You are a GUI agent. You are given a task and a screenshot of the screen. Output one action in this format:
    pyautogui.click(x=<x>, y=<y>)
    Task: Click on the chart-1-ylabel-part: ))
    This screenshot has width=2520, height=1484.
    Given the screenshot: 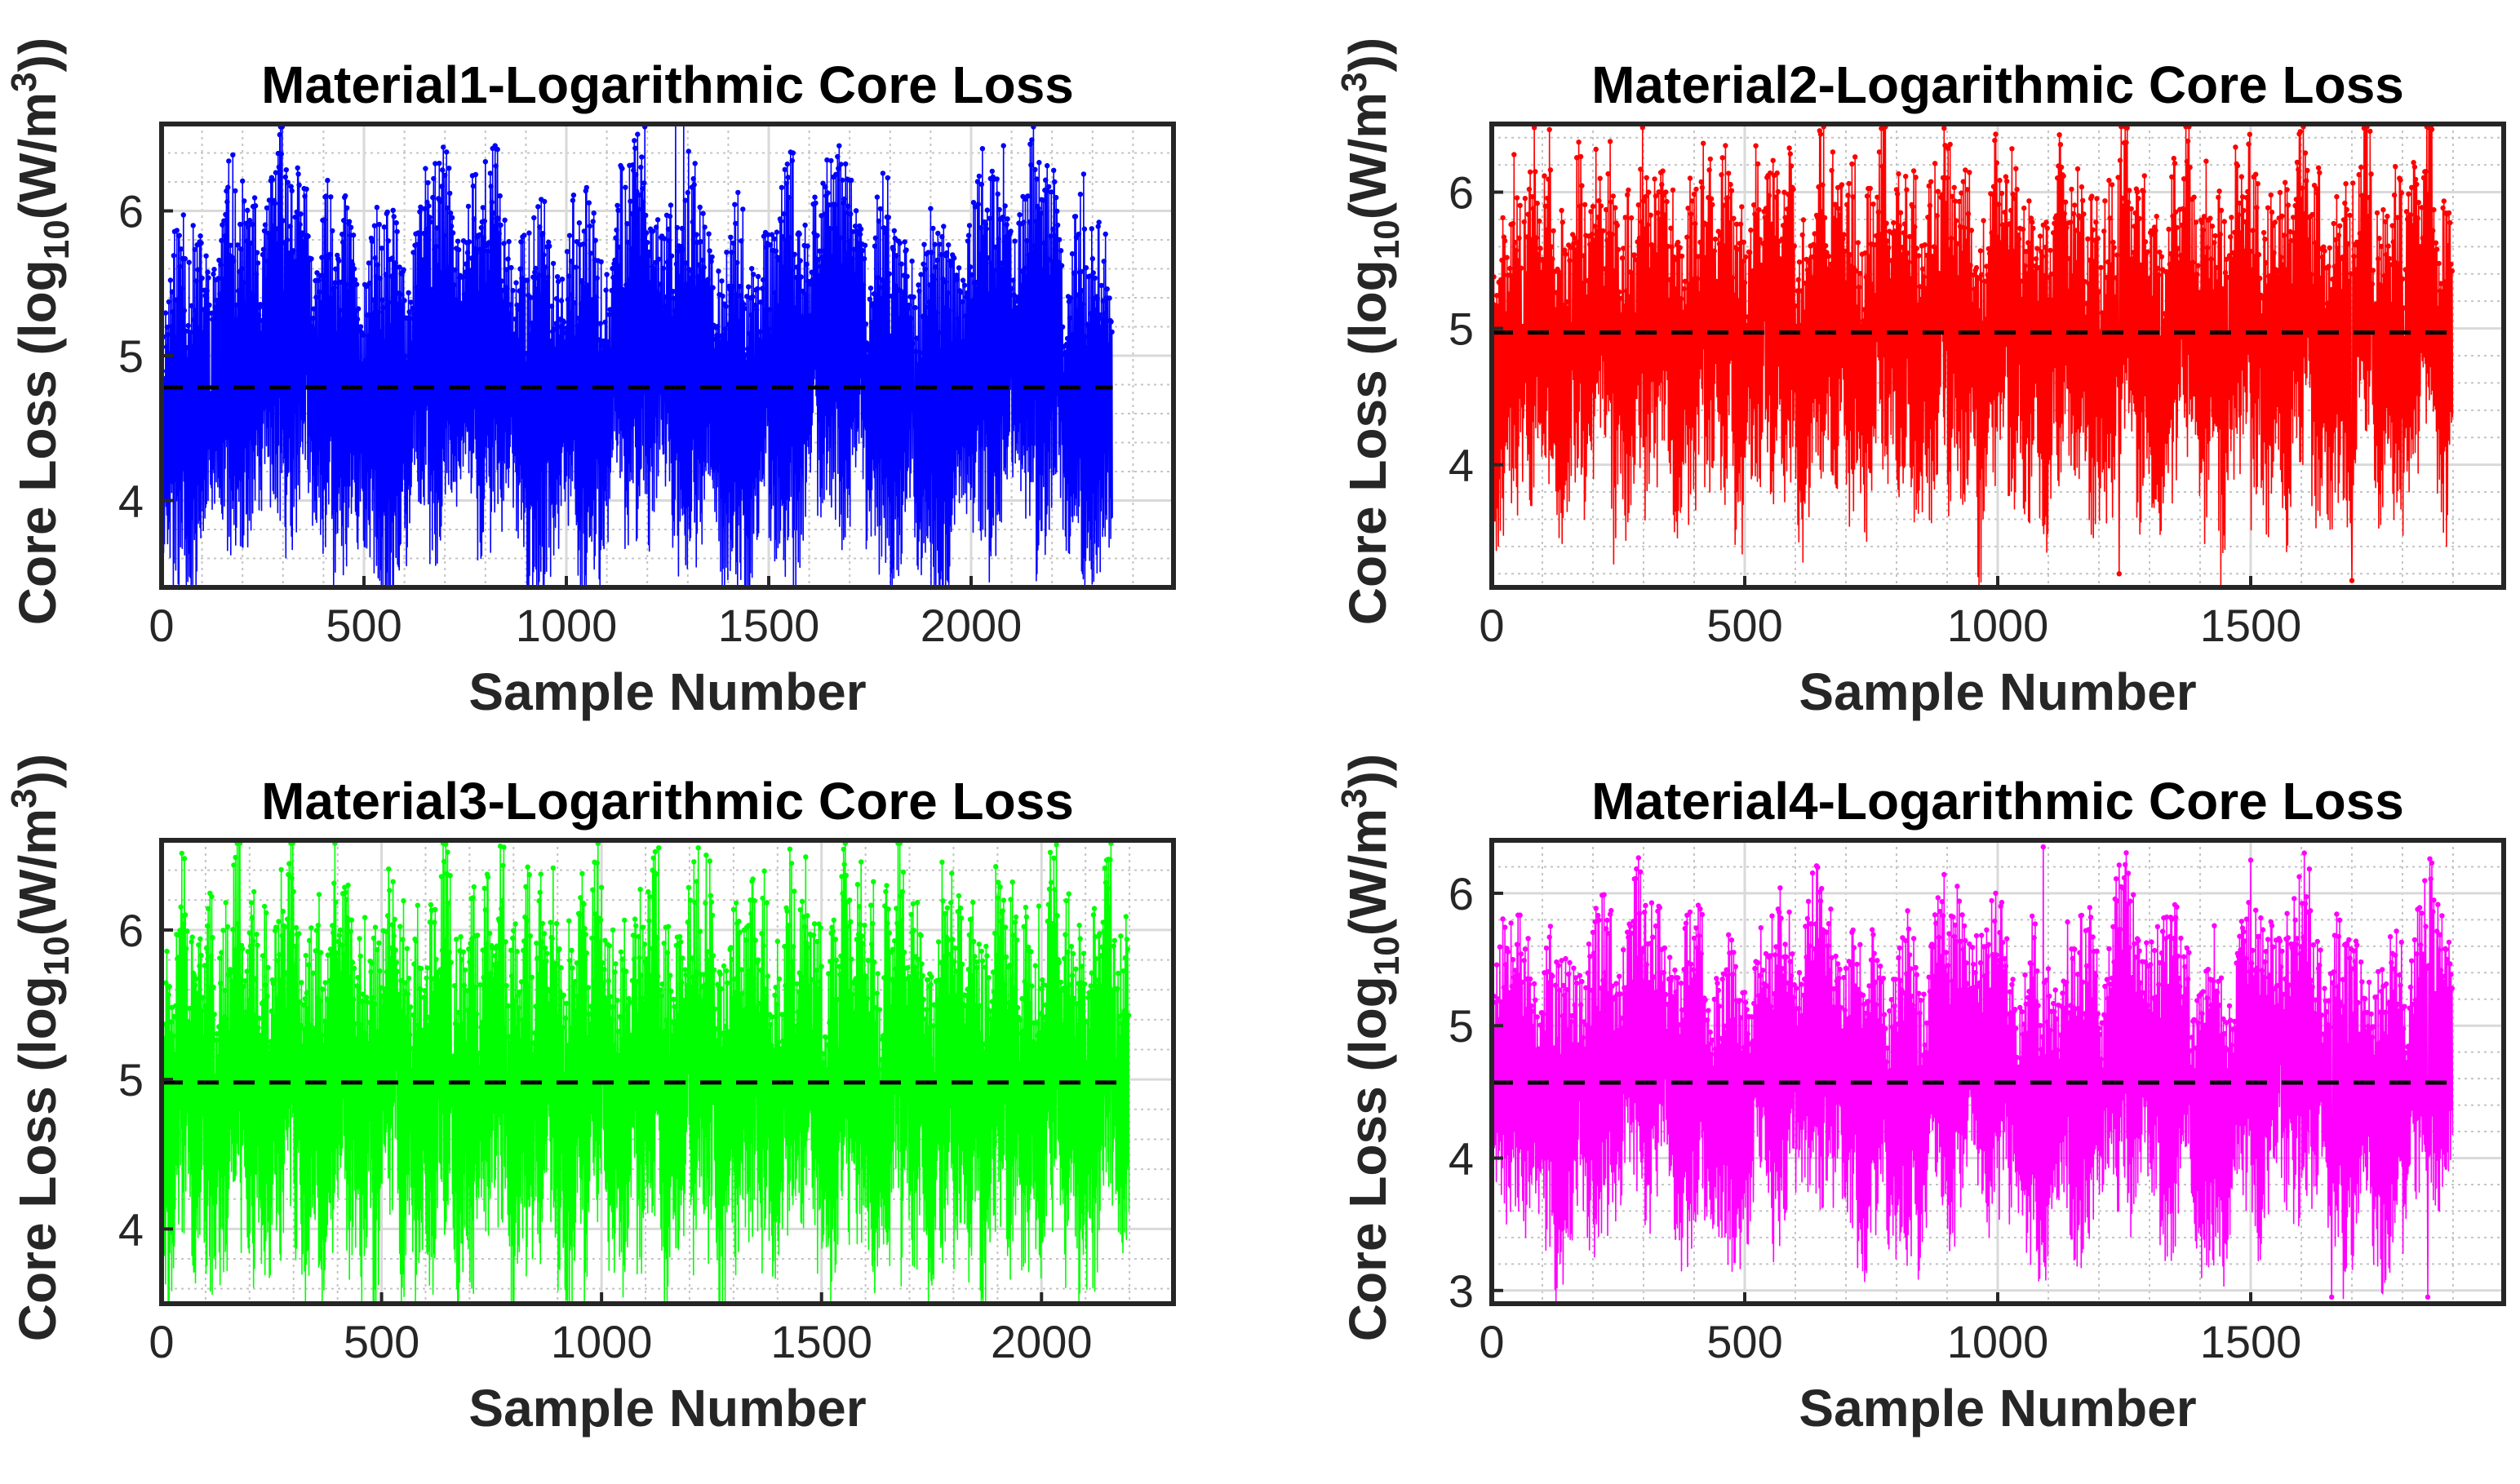 What is the action you would take?
    pyautogui.click(x=38, y=55)
    